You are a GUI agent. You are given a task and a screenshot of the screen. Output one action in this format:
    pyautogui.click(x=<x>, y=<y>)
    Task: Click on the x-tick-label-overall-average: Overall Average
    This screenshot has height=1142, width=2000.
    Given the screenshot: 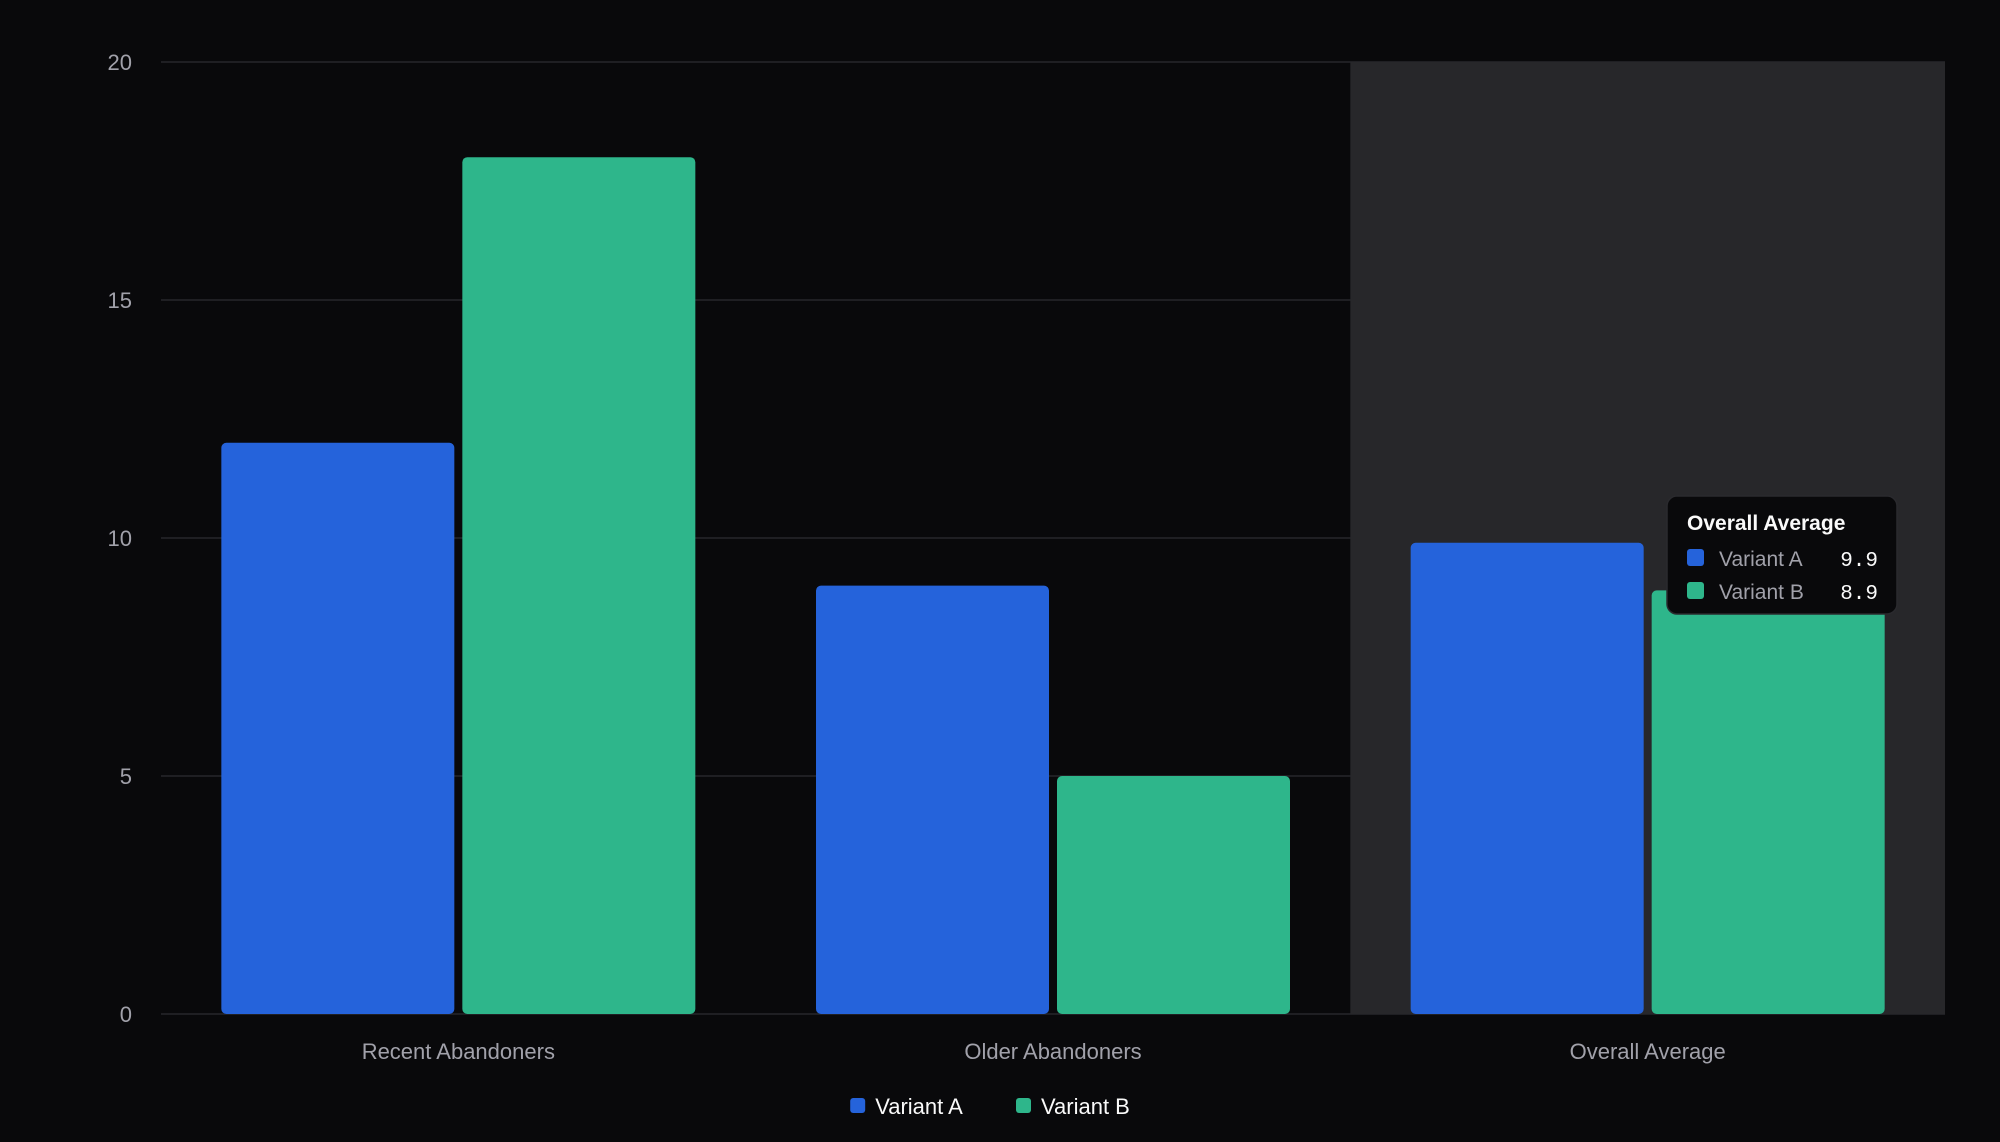 What is the action you would take?
    pyautogui.click(x=1648, y=1051)
    